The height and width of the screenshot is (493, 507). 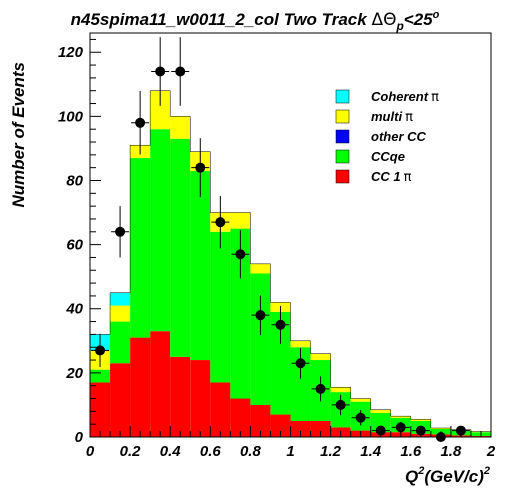 I want to click on x-tick-label: 1, so click(x=290, y=451).